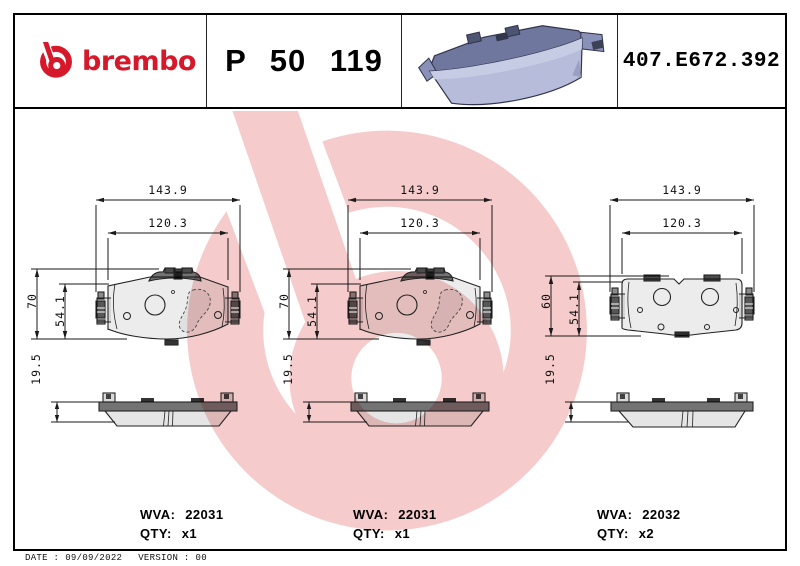 This screenshot has height=566, width=800. I want to click on part-number-cell: P 50 119, so click(304, 61).